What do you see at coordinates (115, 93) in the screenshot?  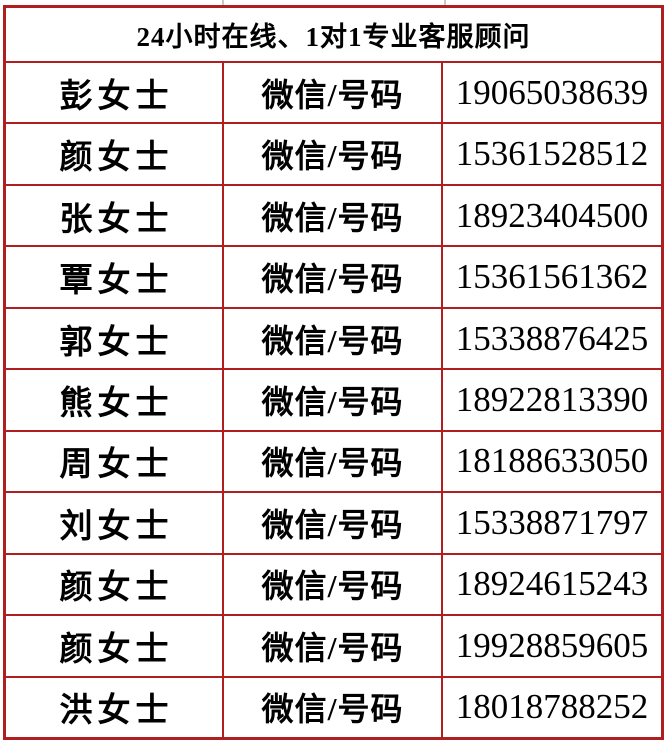 I see `contact-name: 彭女士` at bounding box center [115, 93].